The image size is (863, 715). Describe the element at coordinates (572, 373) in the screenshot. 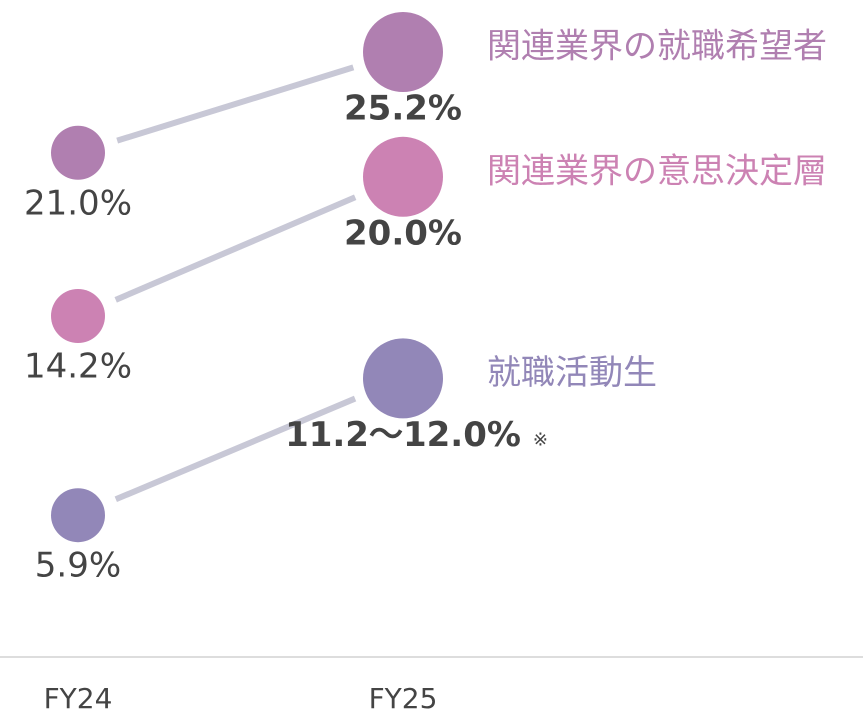

I see `legend-label: 就職活動生` at that location.